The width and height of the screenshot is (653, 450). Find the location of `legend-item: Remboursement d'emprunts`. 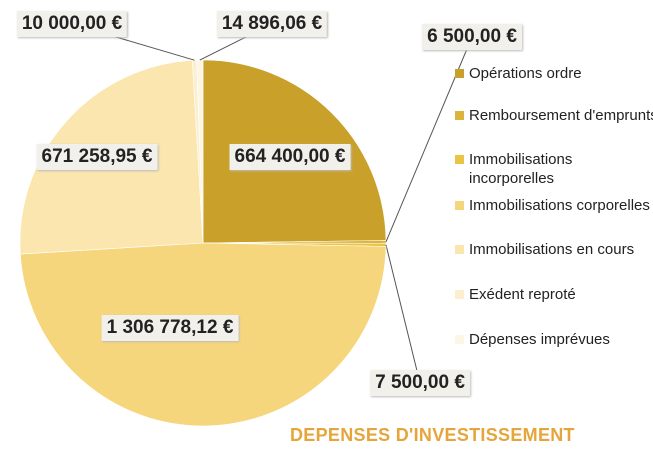

legend-item: Remboursement d'emprunts is located at coordinates (554, 115).